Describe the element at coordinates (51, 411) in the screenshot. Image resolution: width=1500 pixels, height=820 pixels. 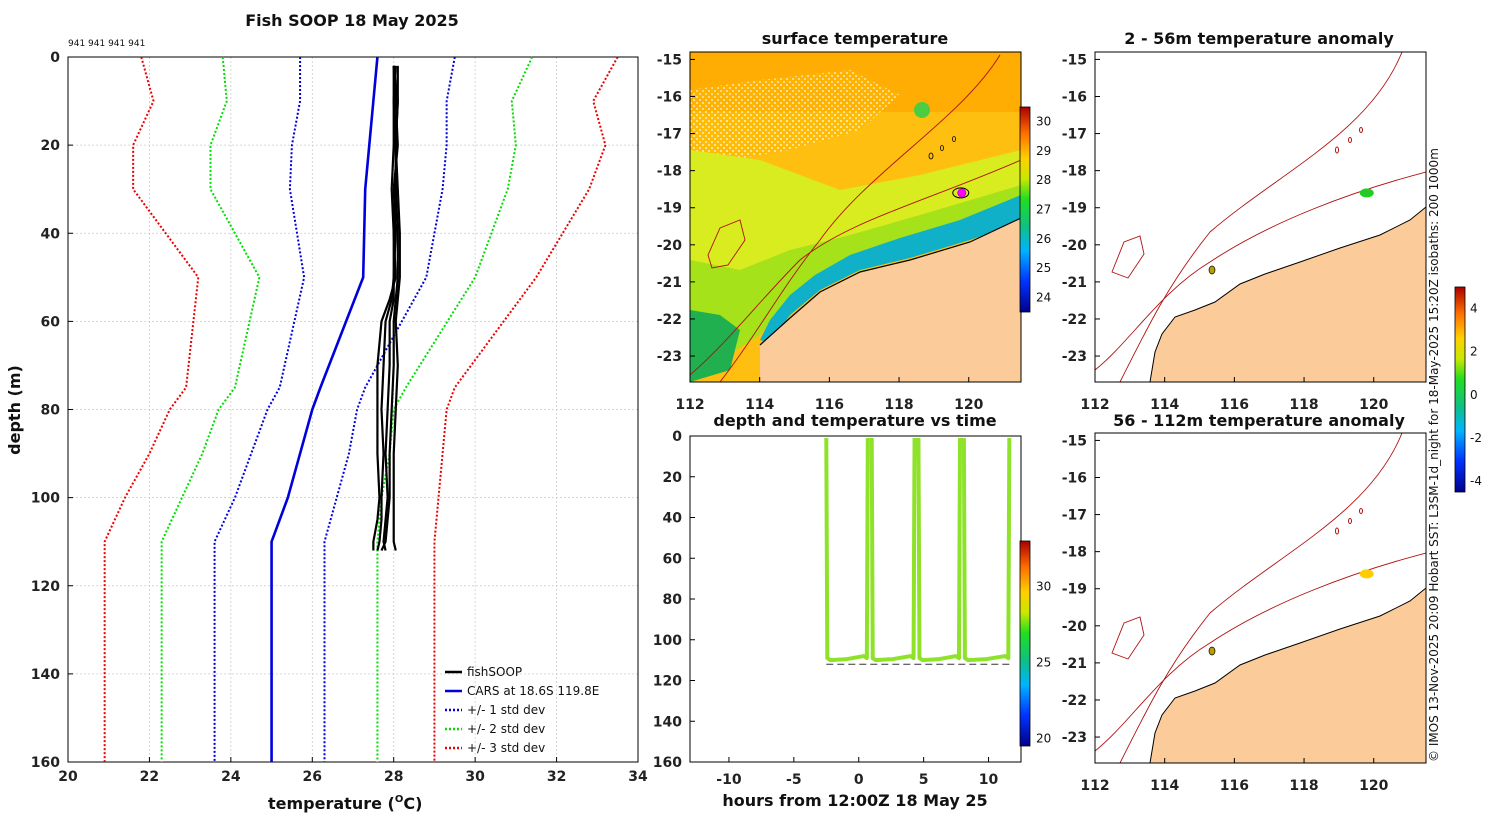
I see `profile-tick-label-y: 80` at that location.